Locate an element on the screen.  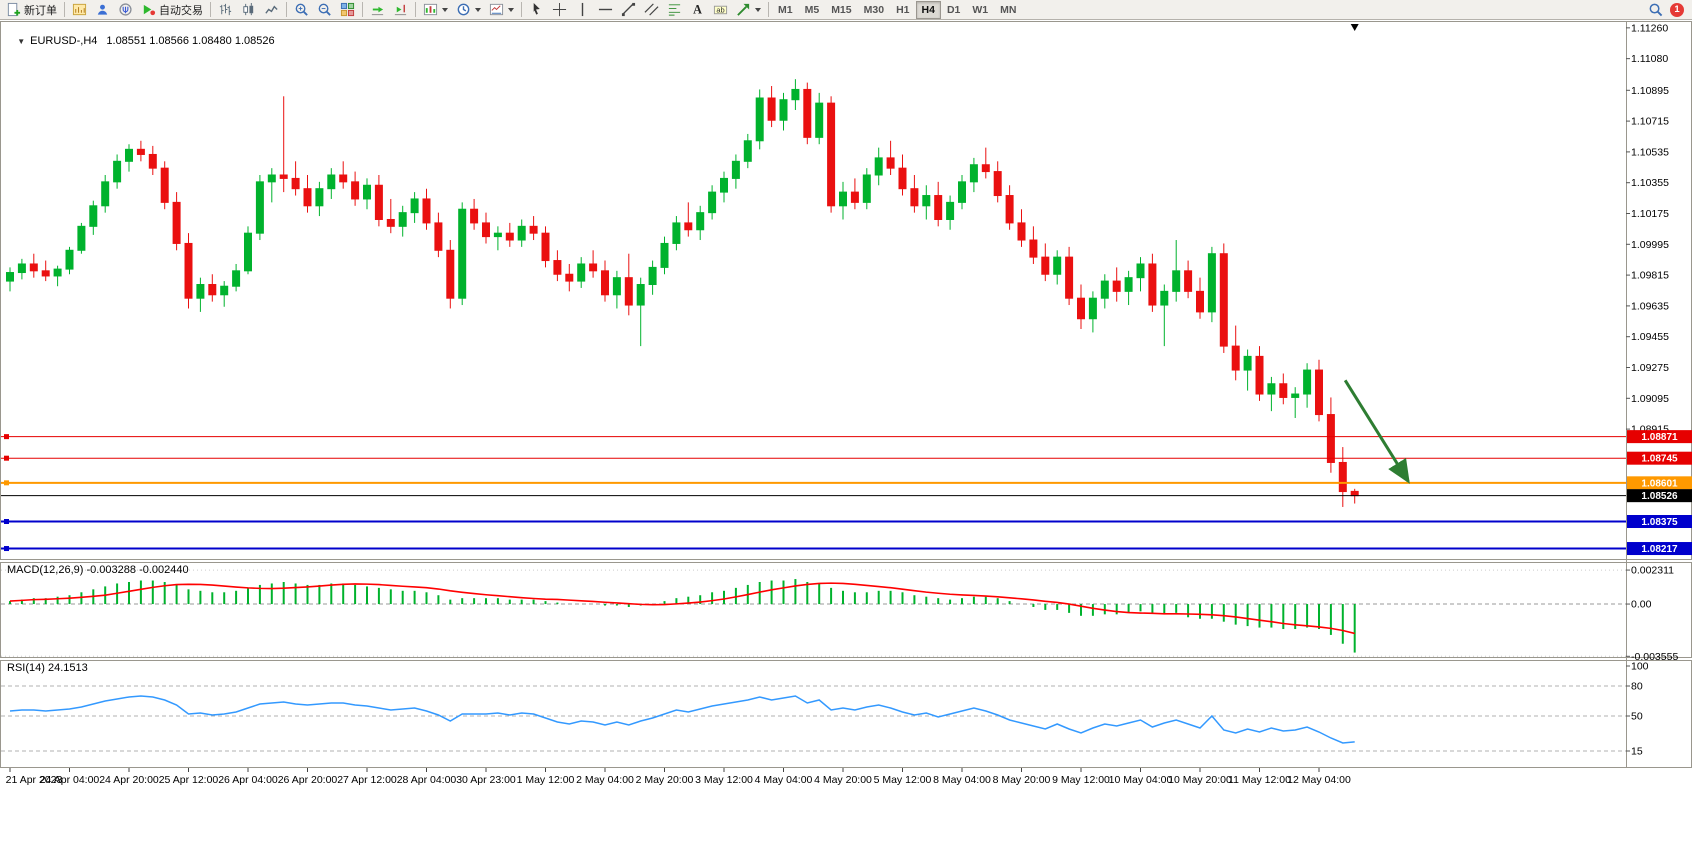
auto-scroll-icon is located at coordinates (377, 11).